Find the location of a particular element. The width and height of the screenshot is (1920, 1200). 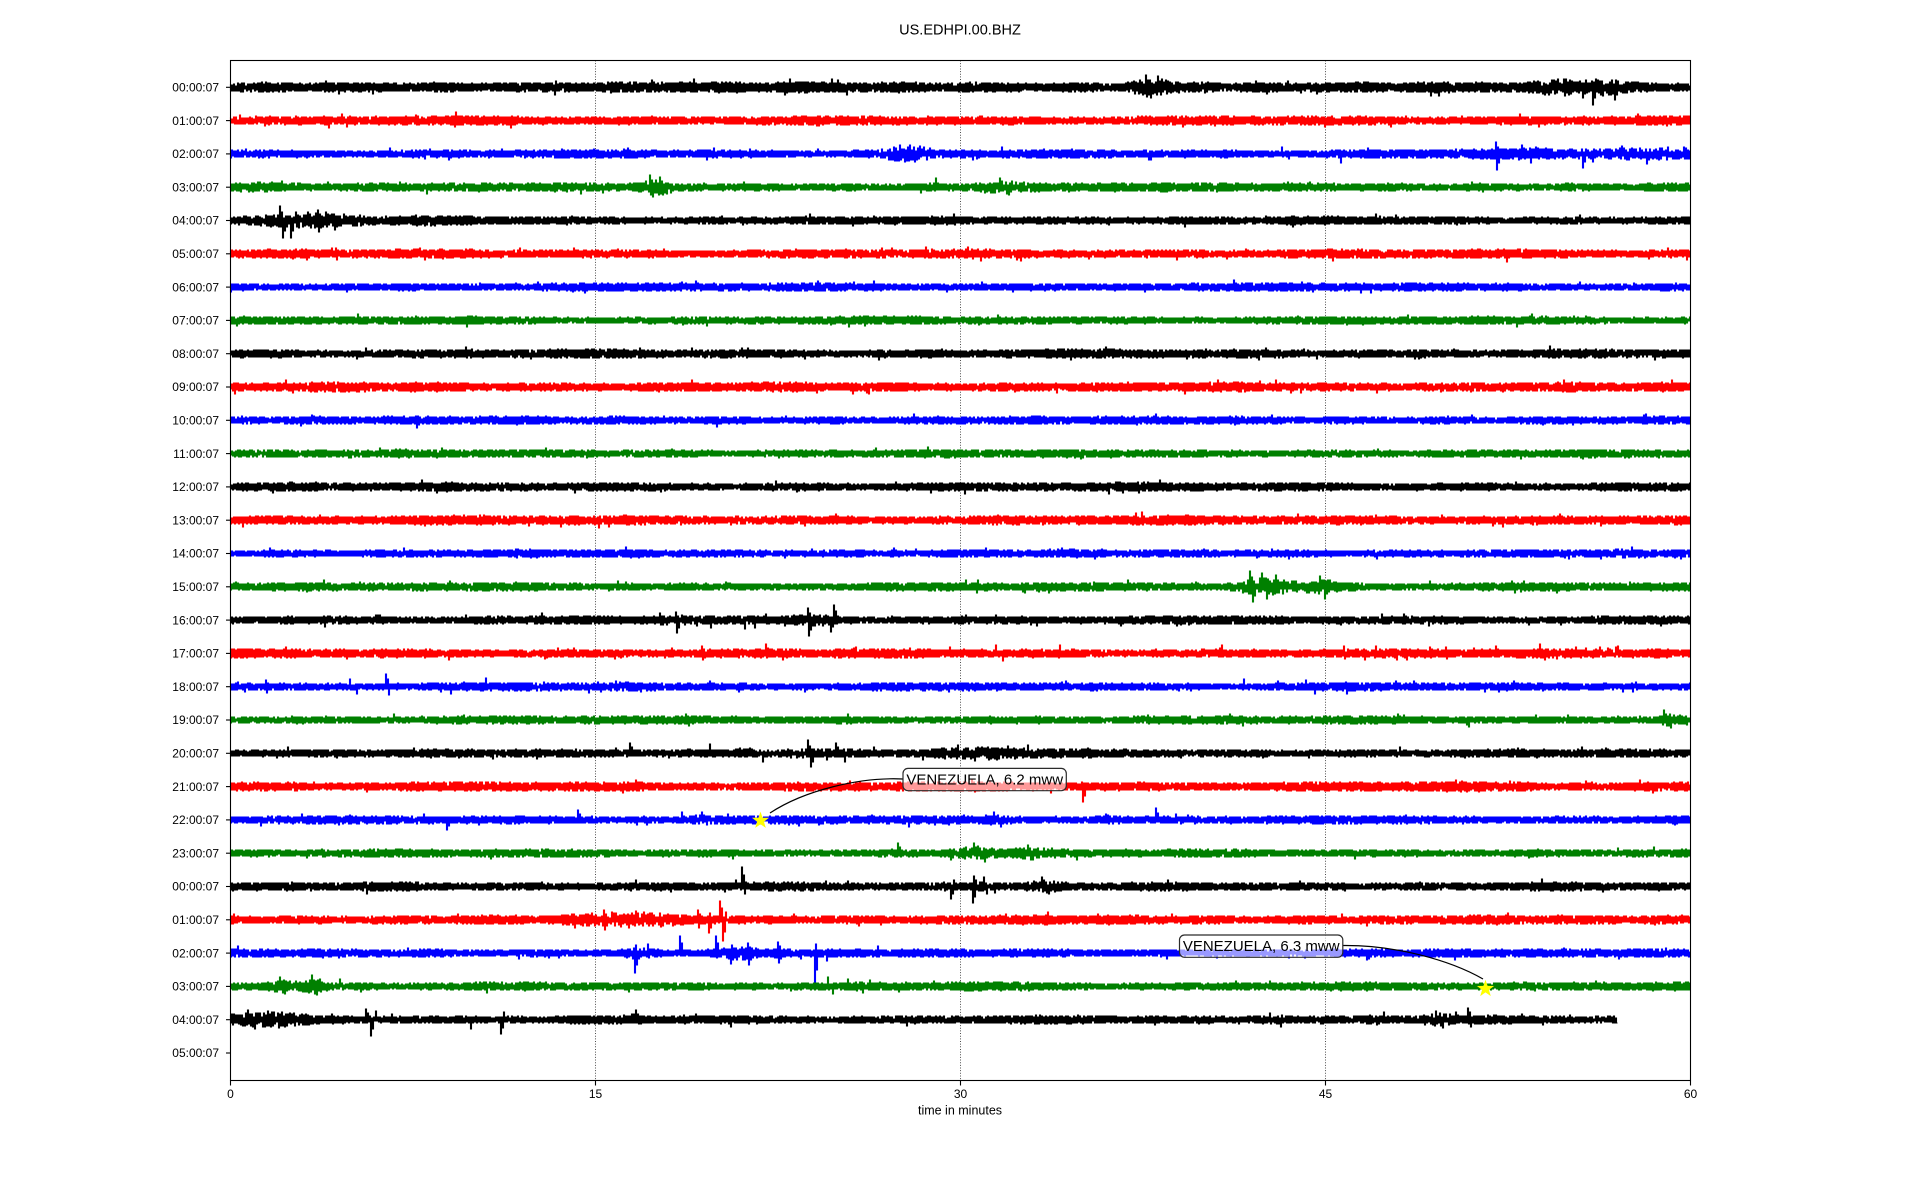

svg-text: 14:00:07 is located at coordinates (195, 554).